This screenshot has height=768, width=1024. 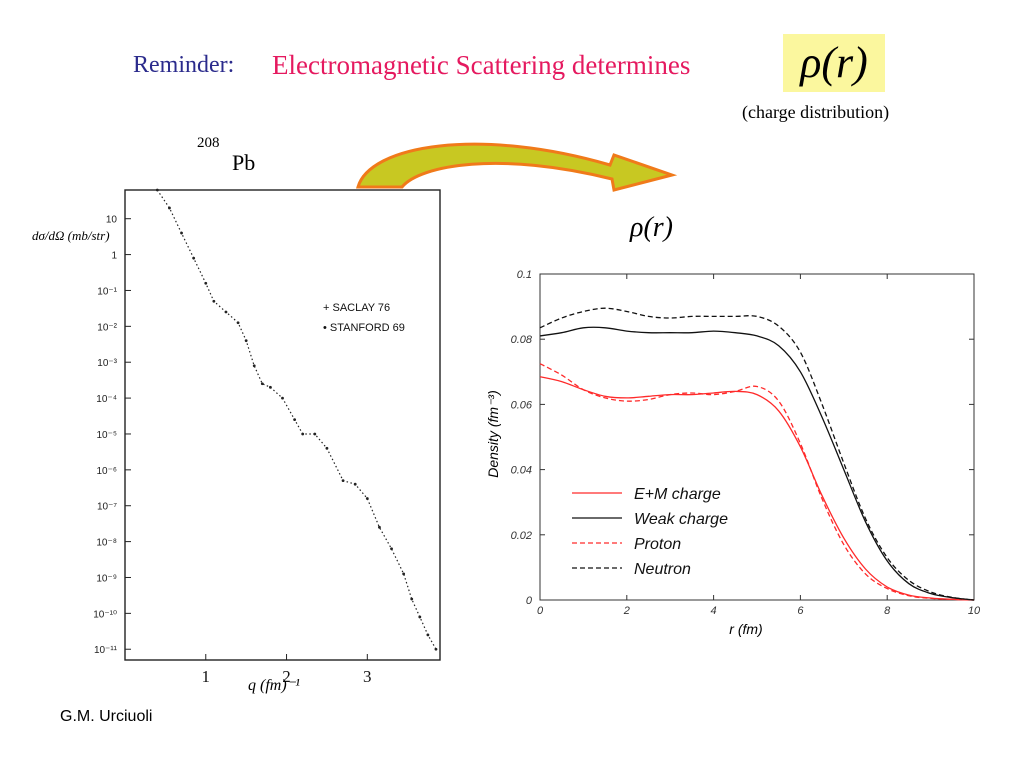 What do you see at coordinates (106, 578) in the screenshot?
I see `y-tick-label: 10⁻⁹` at bounding box center [106, 578].